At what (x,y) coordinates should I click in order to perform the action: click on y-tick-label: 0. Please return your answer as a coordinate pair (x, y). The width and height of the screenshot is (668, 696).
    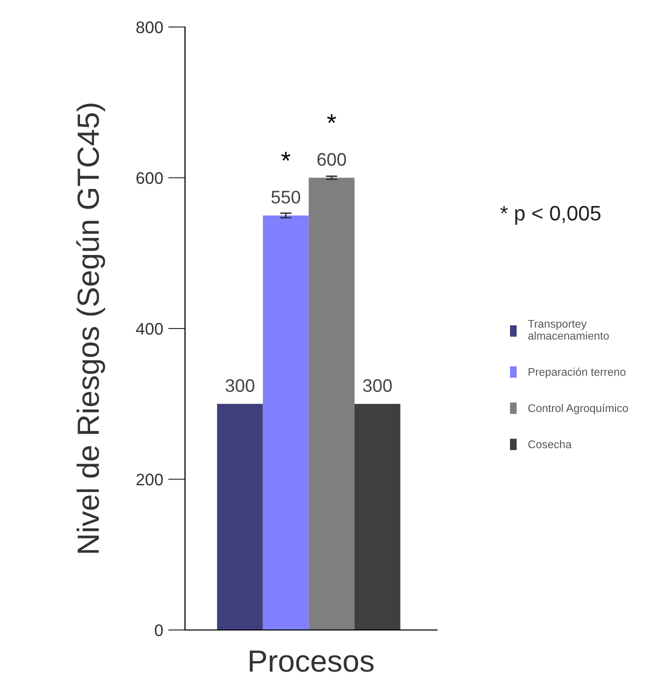
    Looking at the image, I should click on (158, 630).